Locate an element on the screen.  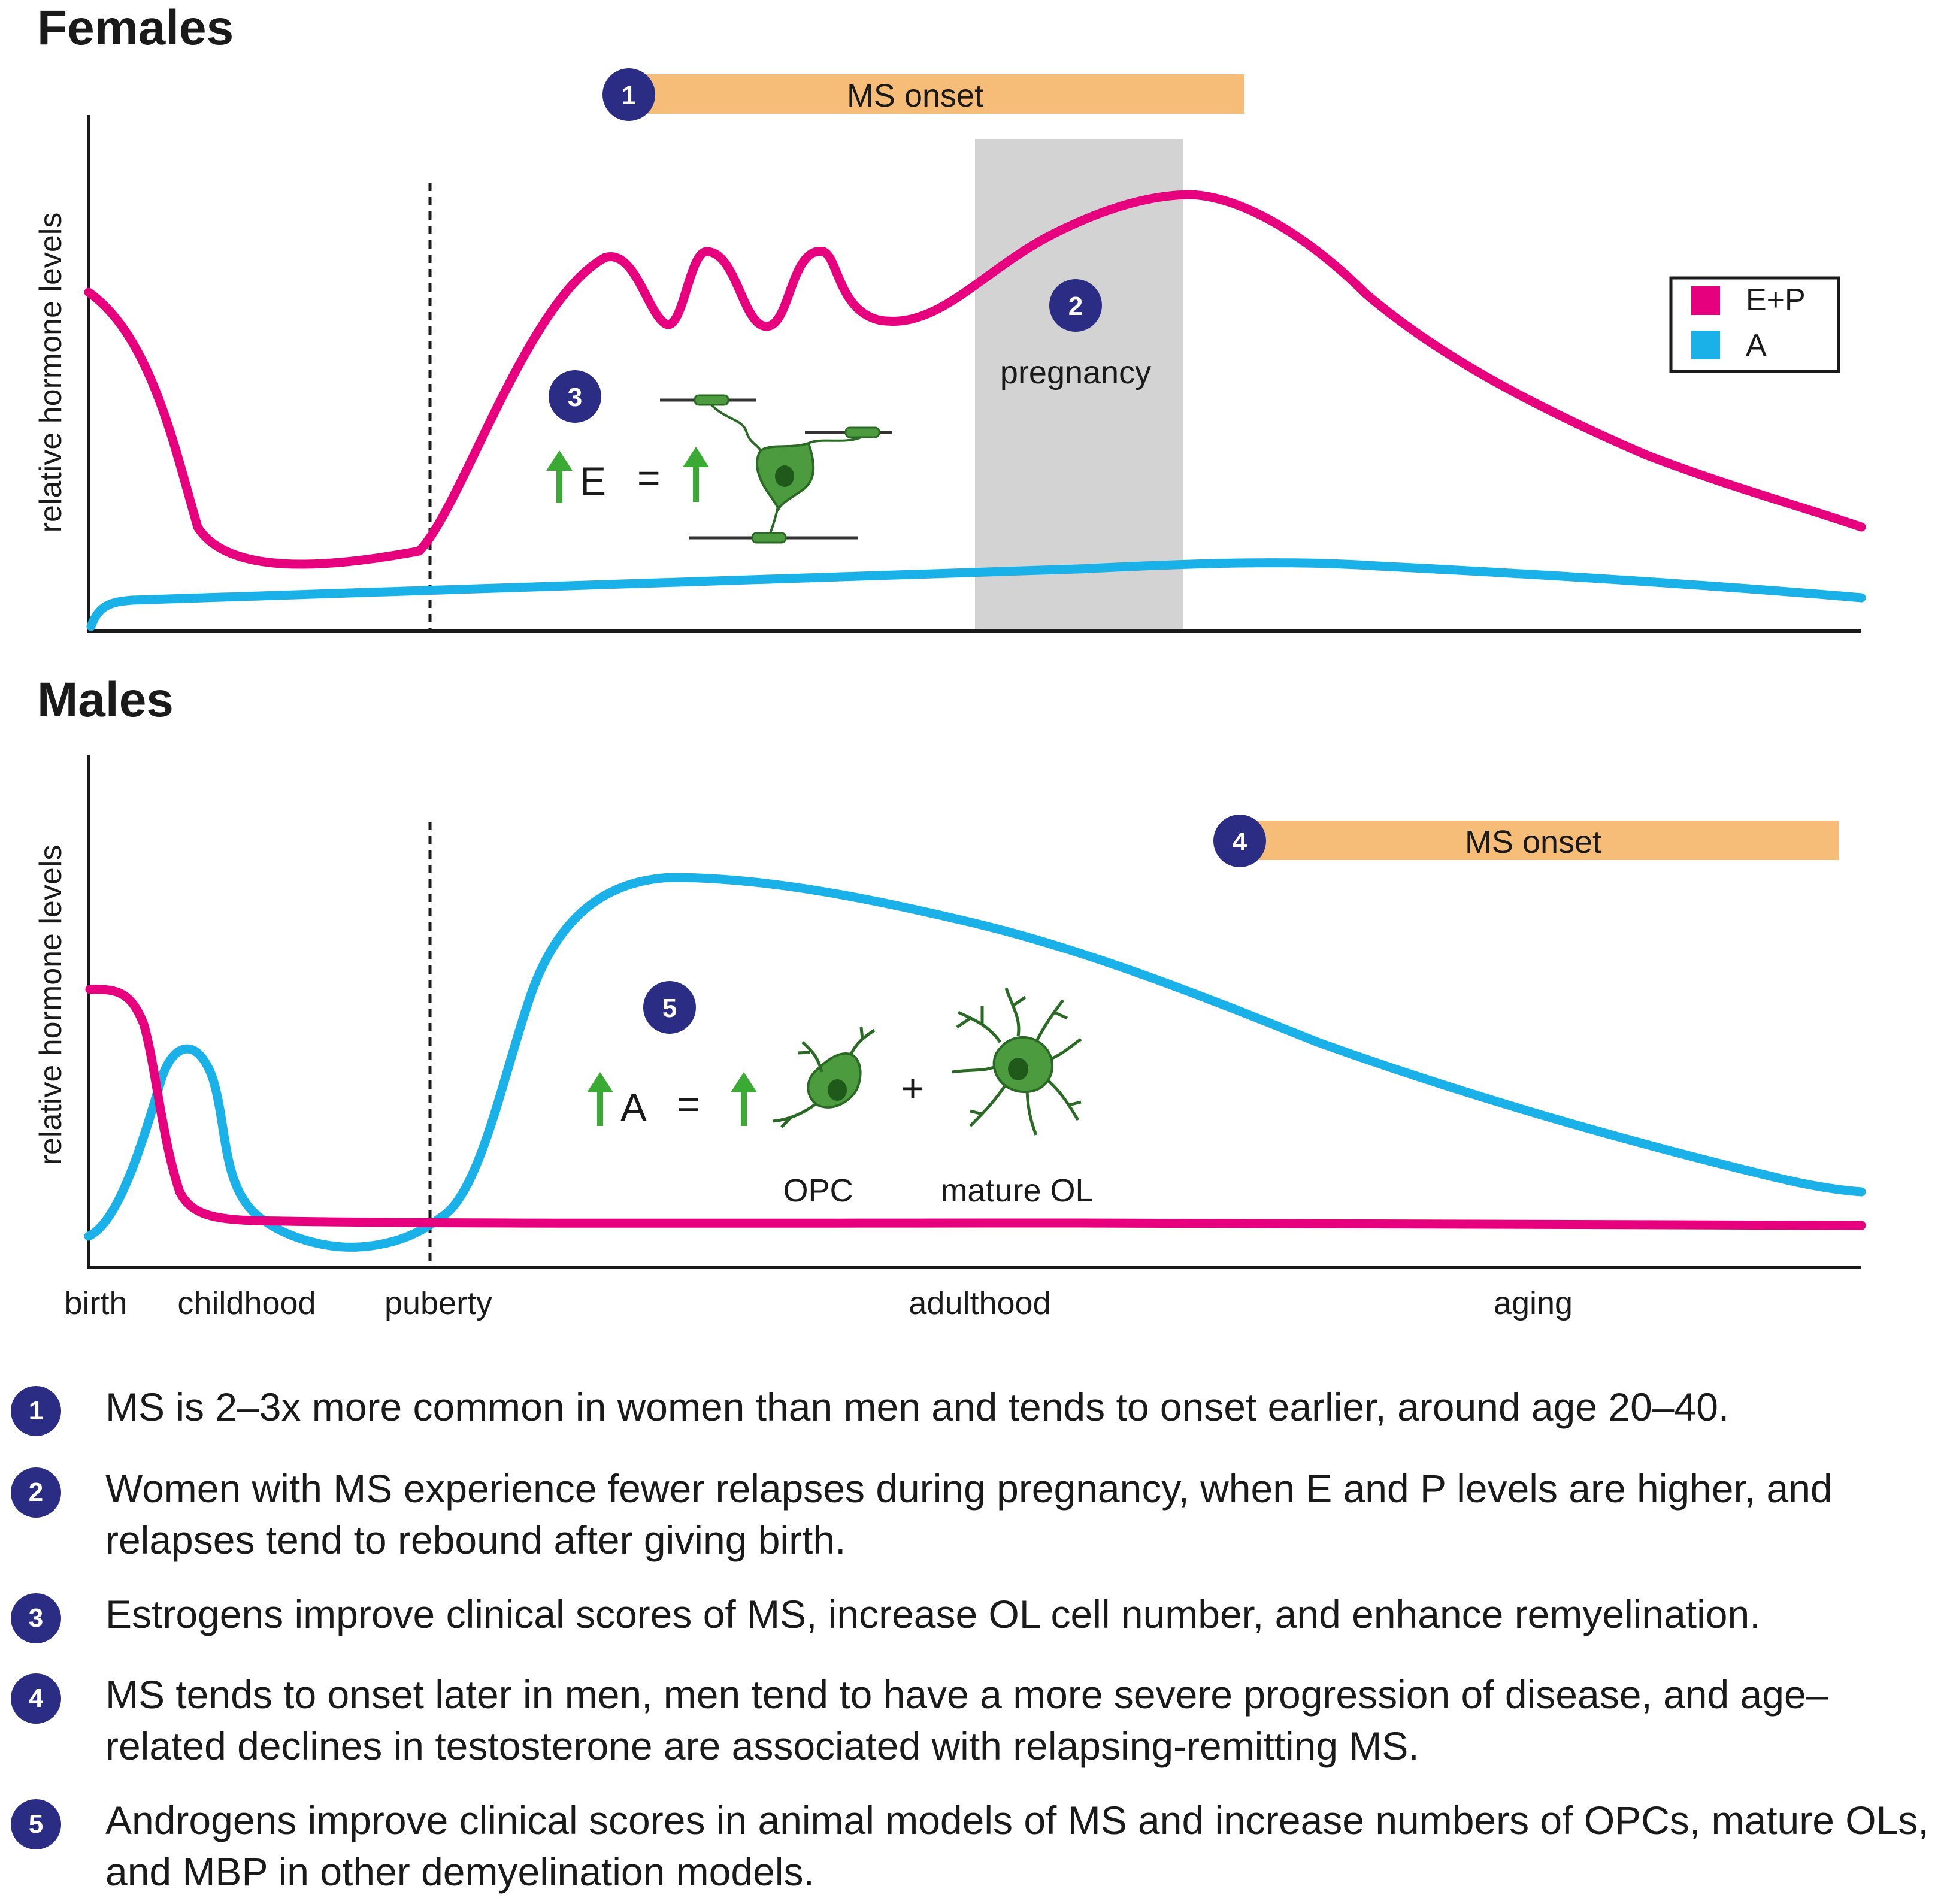
badge-2-label: 2 is located at coordinates (1075, 306).